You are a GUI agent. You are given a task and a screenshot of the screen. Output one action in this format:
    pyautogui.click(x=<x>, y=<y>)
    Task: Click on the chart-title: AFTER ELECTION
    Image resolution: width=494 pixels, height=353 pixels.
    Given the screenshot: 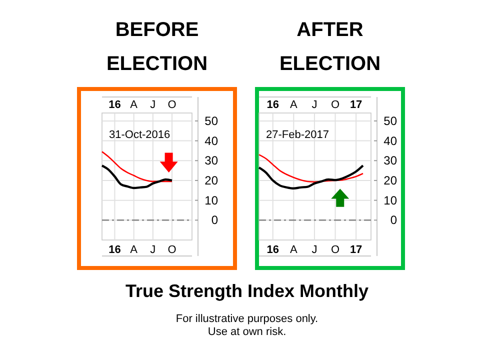 What is the action you would take?
    pyautogui.click(x=330, y=47)
    